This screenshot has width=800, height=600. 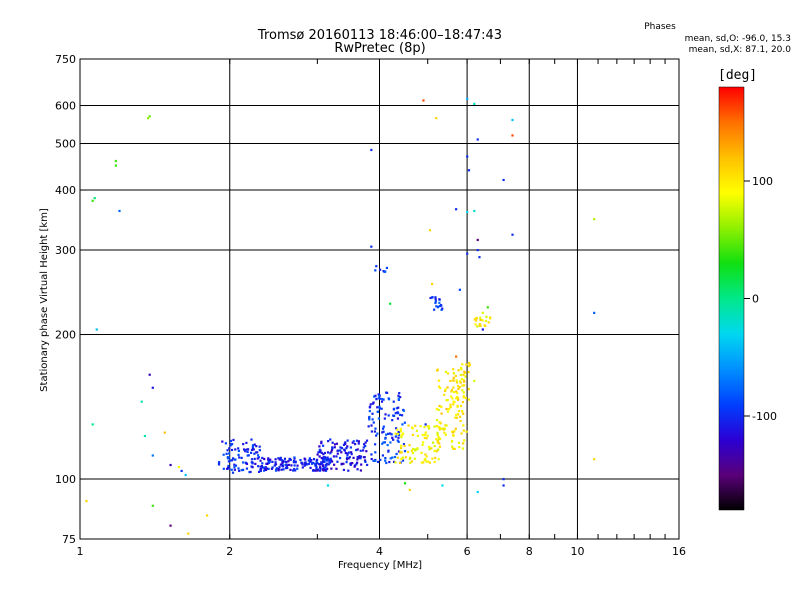 I want to click on colorbar-ticks: 100 0 -100, so click(x=760, y=299).